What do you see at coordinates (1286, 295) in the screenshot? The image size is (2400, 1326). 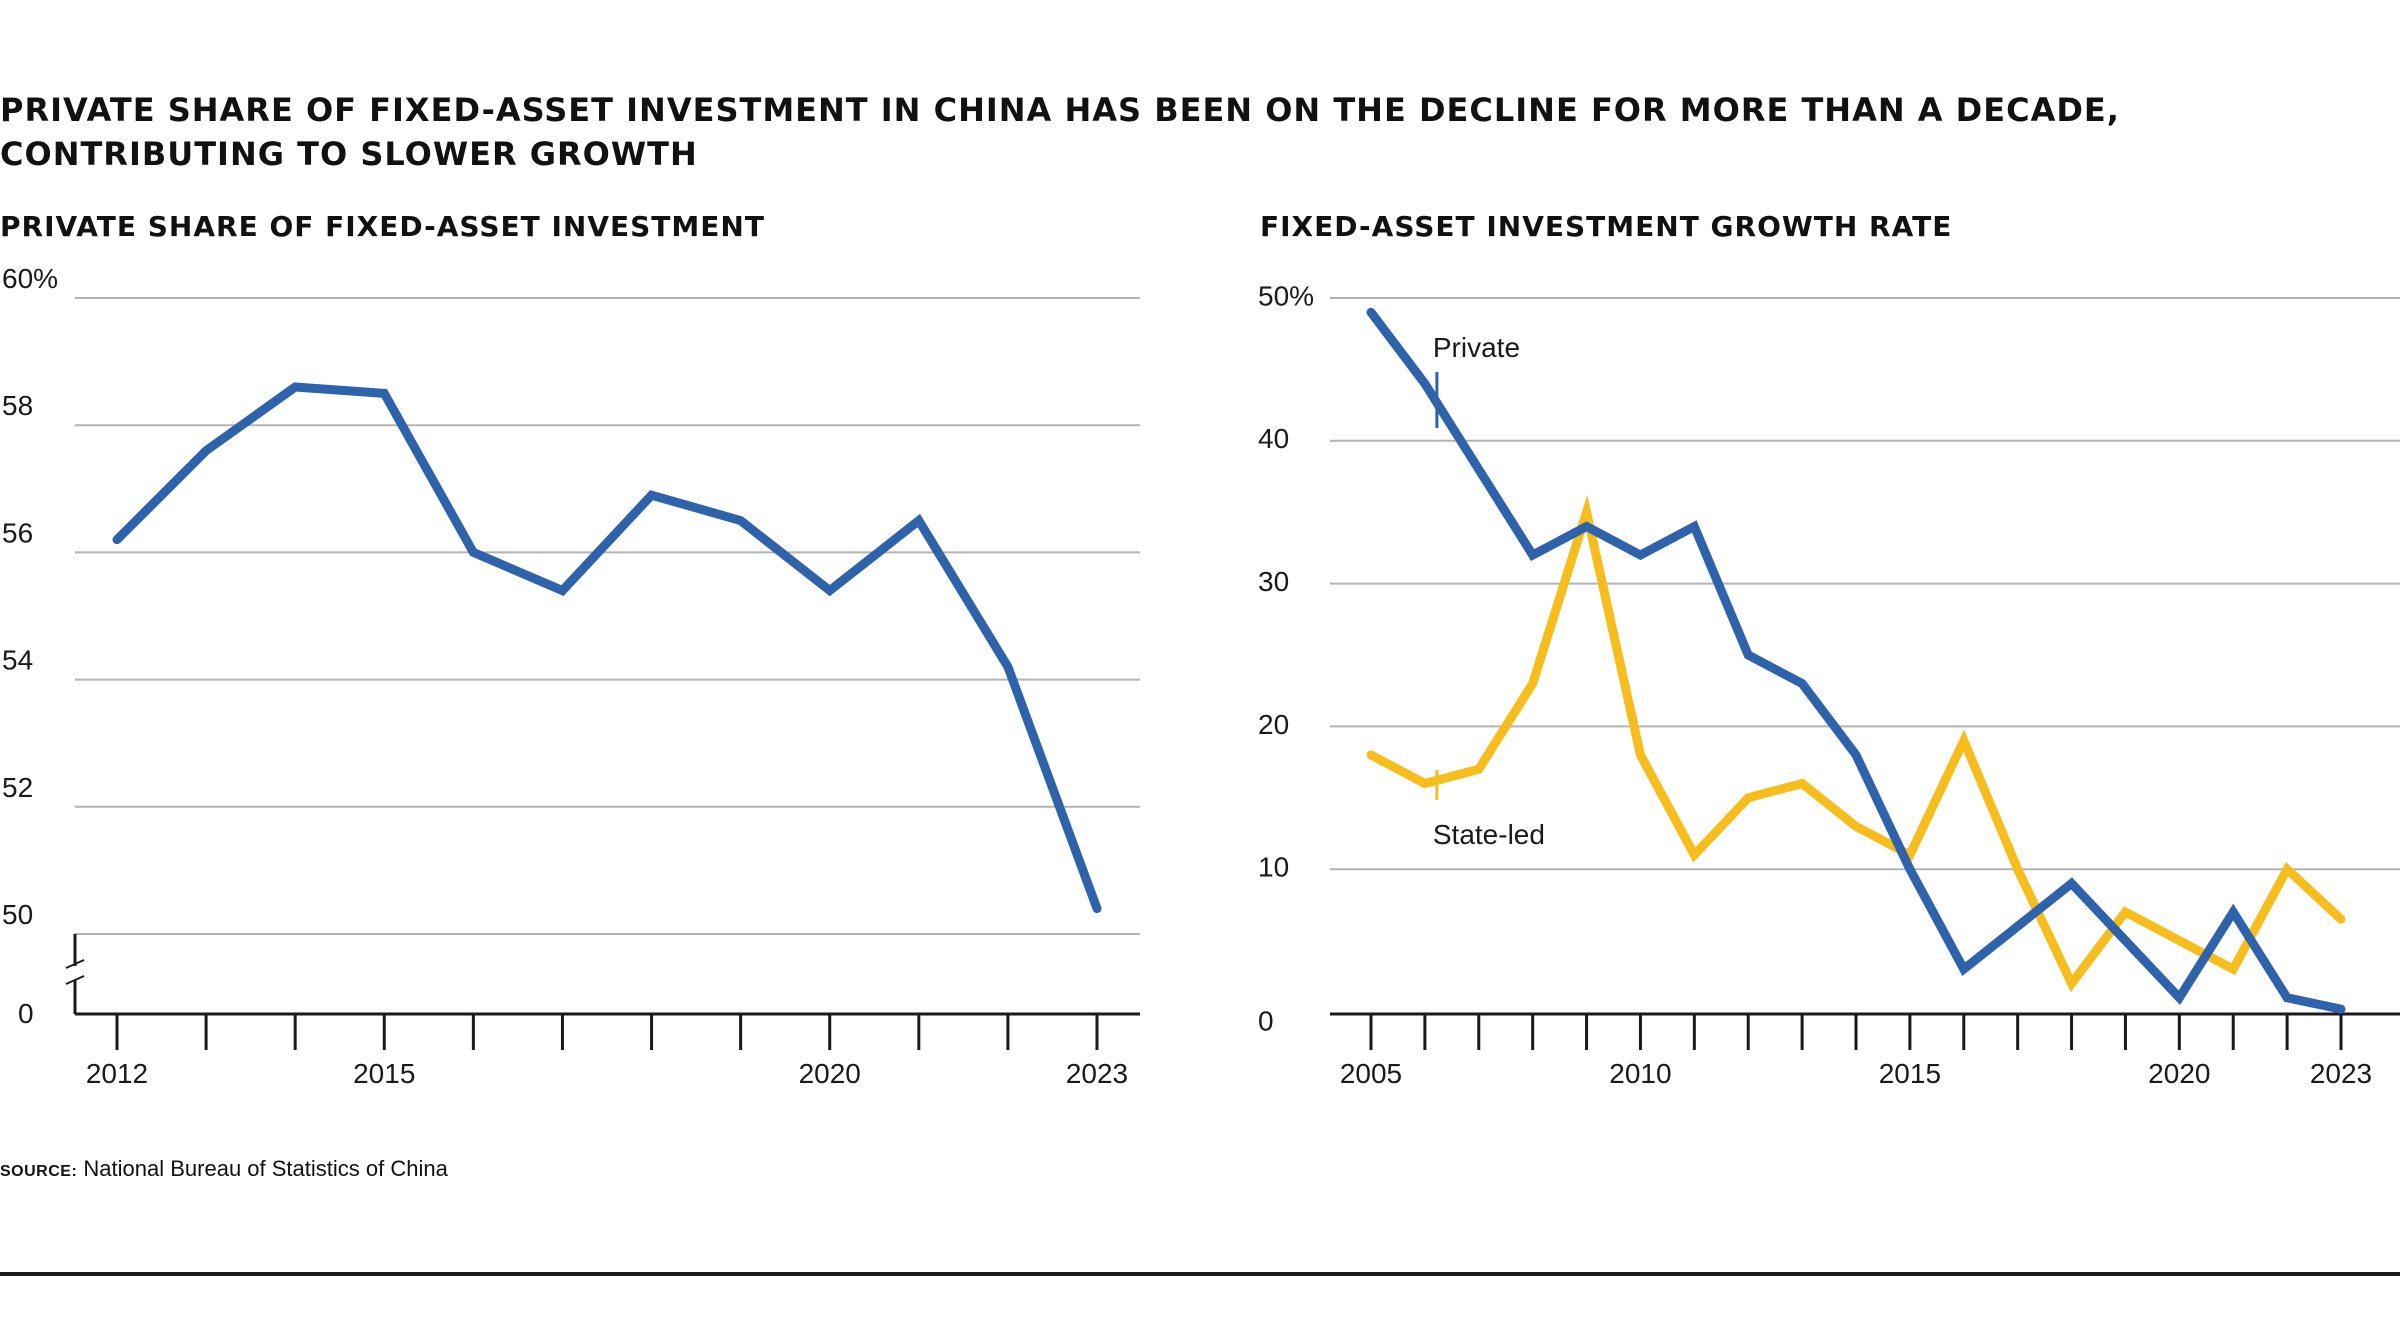 I see `y-tick-label: 50%` at bounding box center [1286, 295].